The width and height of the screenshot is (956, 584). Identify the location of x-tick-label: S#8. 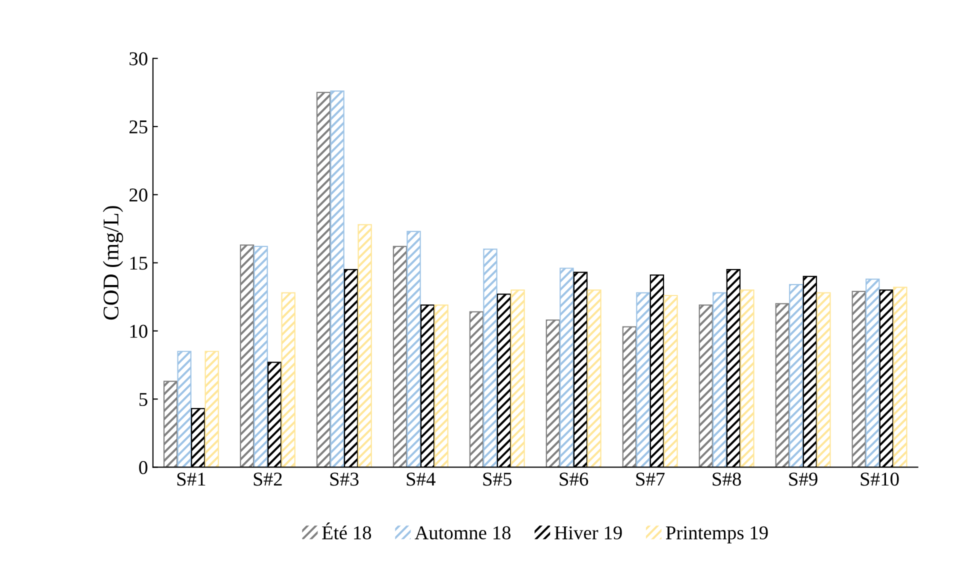
(726, 479).